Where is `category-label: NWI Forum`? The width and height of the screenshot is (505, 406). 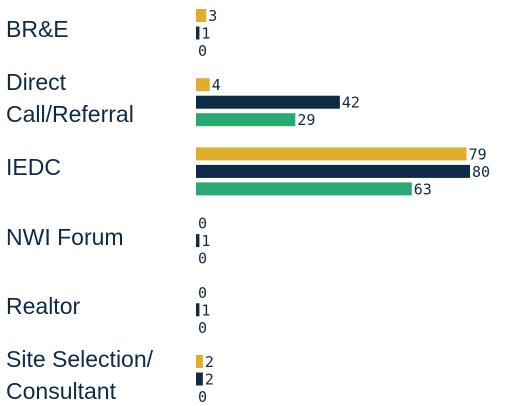
category-label: NWI Forum is located at coordinates (65, 236).